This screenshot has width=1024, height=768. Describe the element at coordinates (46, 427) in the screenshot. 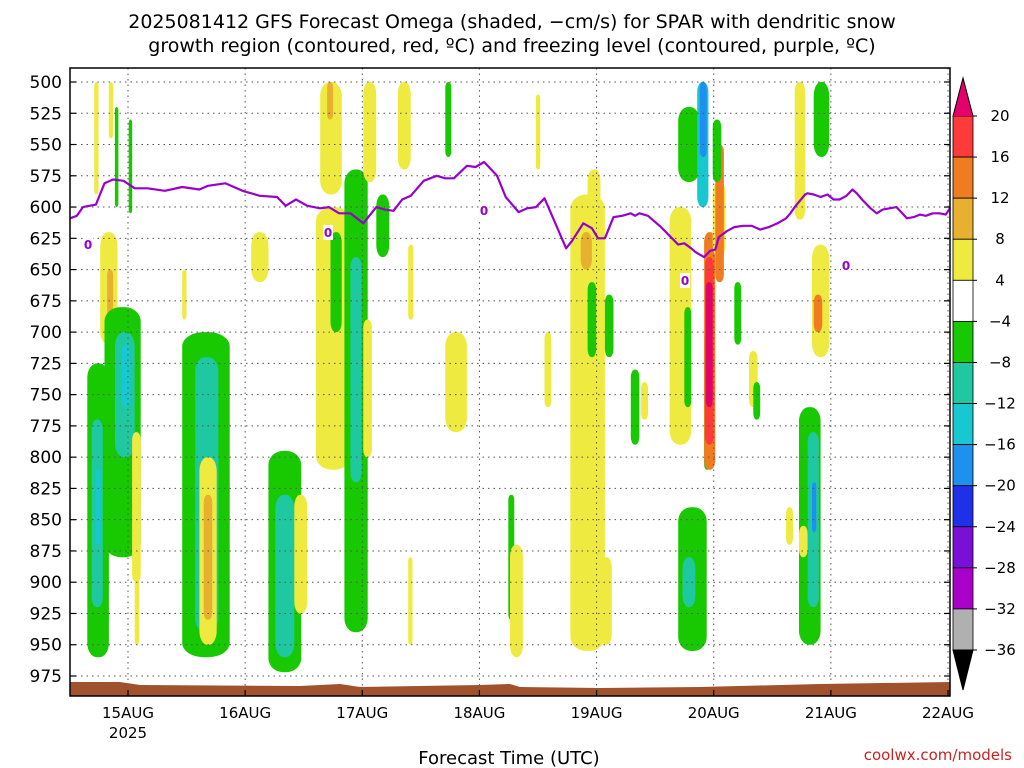

I see `ytick-label-775: 775` at that location.